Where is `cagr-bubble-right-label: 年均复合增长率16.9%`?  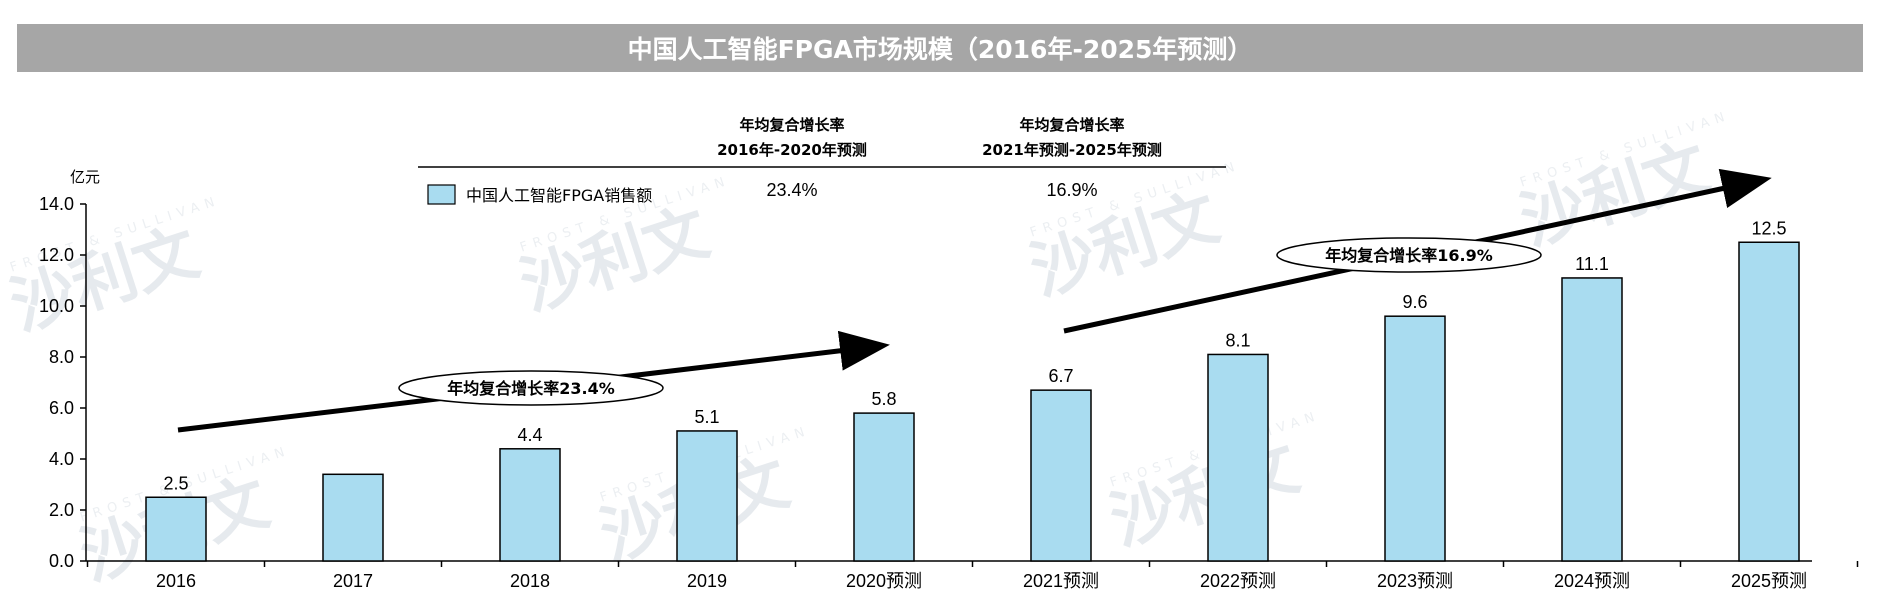
cagr-bubble-right-label: 年均复合增长率16.9% is located at coordinates (1409, 255).